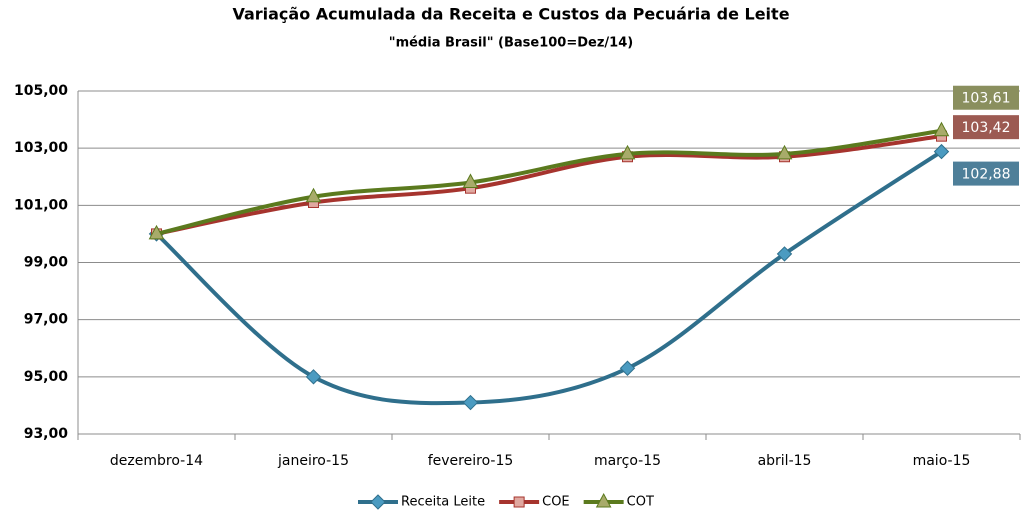  What do you see at coordinates (41, 91) in the screenshot?
I see `y-tick-label: 105,00` at bounding box center [41, 91].